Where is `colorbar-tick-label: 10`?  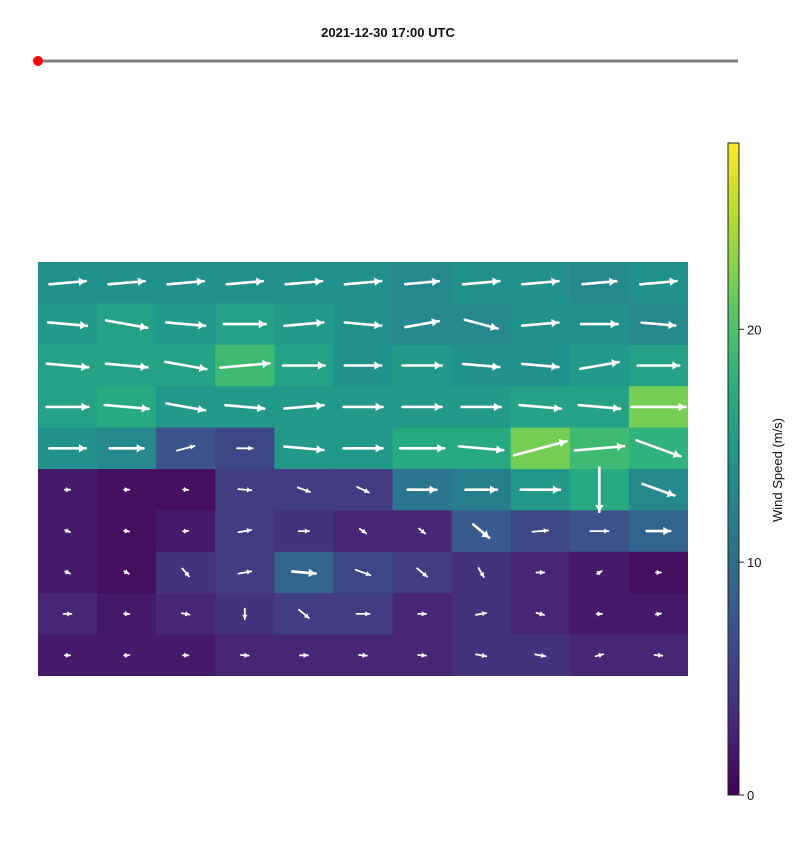
colorbar-tick-label: 10 is located at coordinates (754, 562).